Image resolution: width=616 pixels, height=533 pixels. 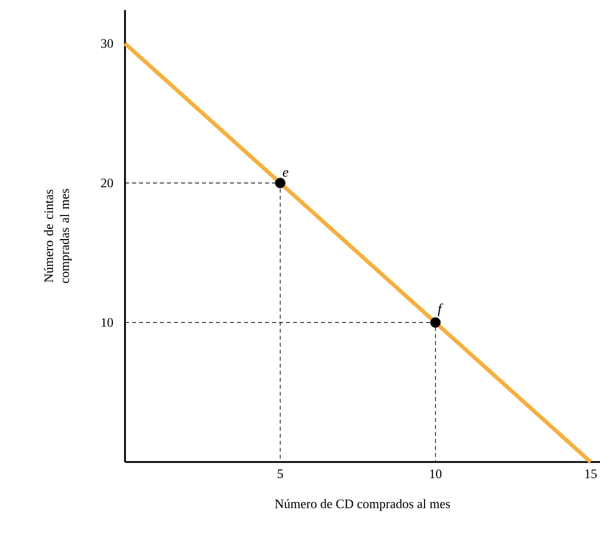 What do you see at coordinates (107, 183) in the screenshot?
I see `y-tick-label: 20` at bounding box center [107, 183].